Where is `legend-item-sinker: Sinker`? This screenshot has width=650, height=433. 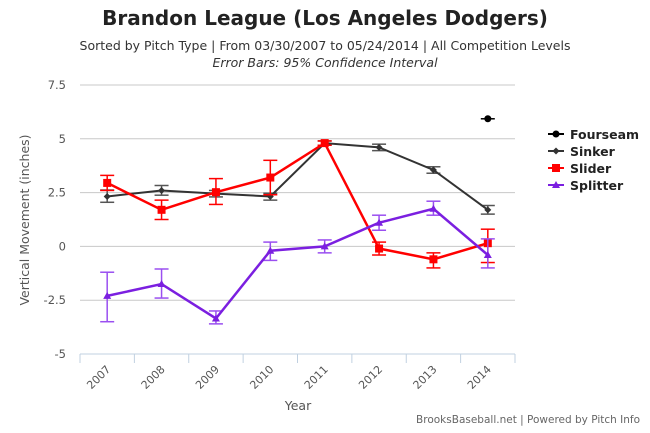
legend-item-sinker: Sinker is located at coordinates (582, 151).